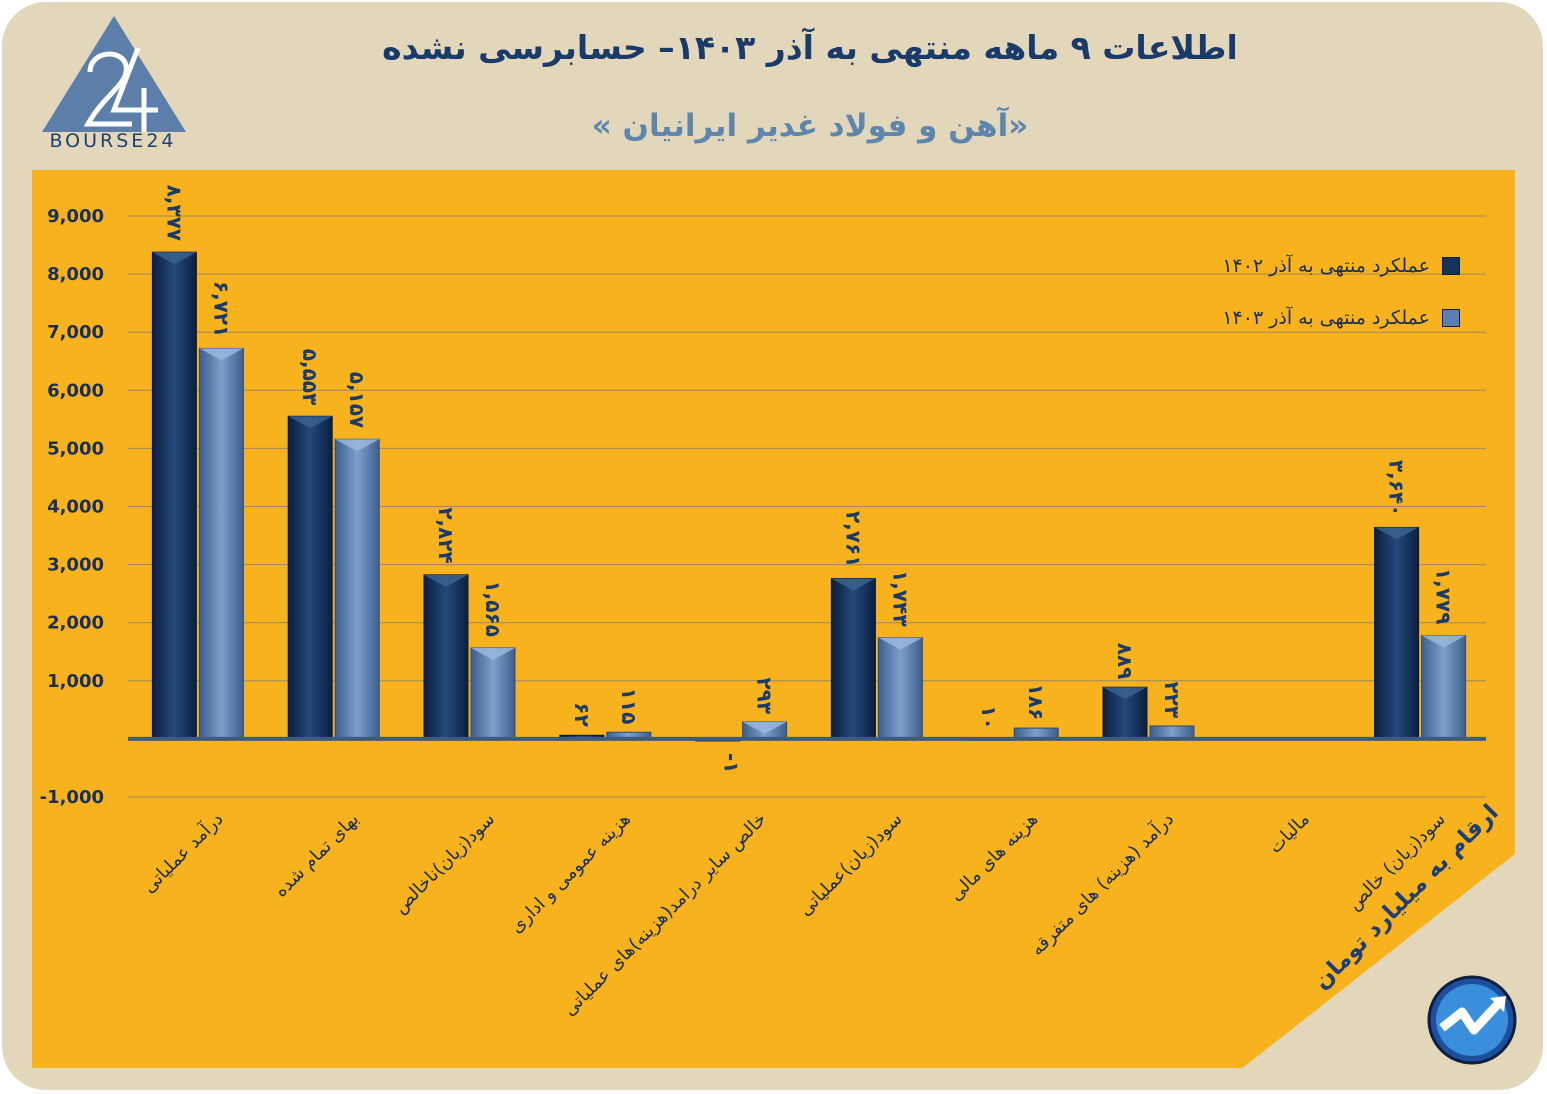 The width and height of the screenshot is (1547, 1094). I want to click on value-label: ۸,۳۷۷, so click(174, 213).